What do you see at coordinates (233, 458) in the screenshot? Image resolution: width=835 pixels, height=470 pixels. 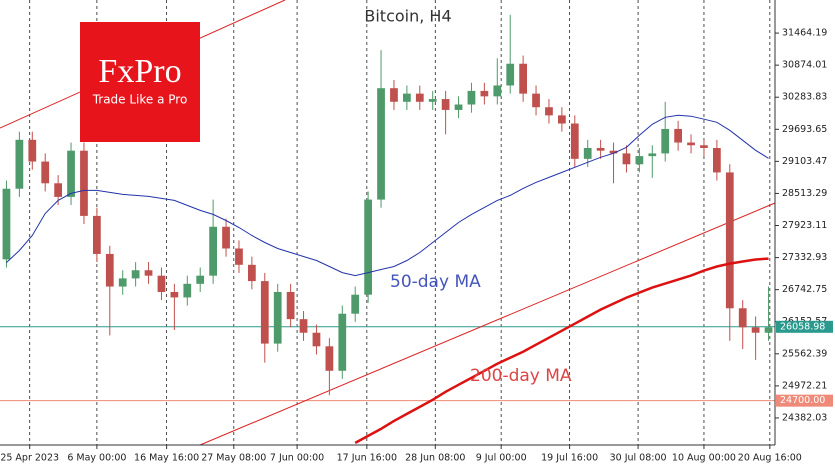 I see `x-tick-label: 27 May 08:00` at bounding box center [233, 458].